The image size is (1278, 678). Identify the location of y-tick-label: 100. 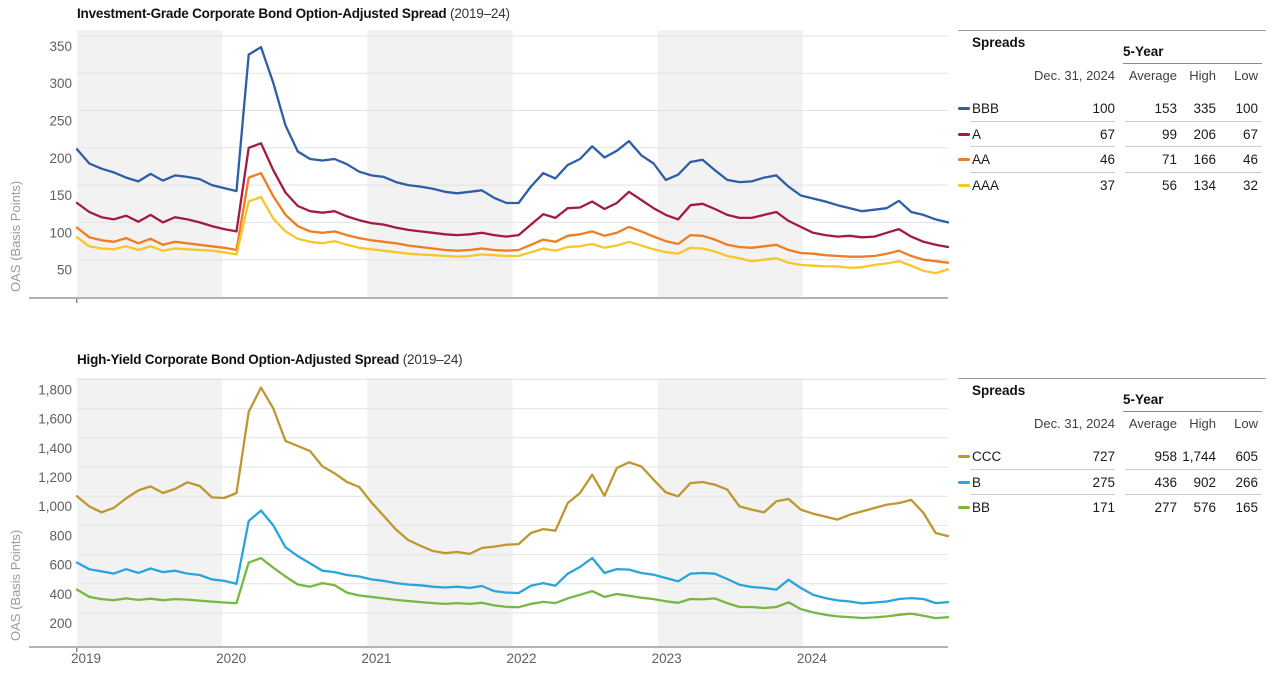
(60, 232).